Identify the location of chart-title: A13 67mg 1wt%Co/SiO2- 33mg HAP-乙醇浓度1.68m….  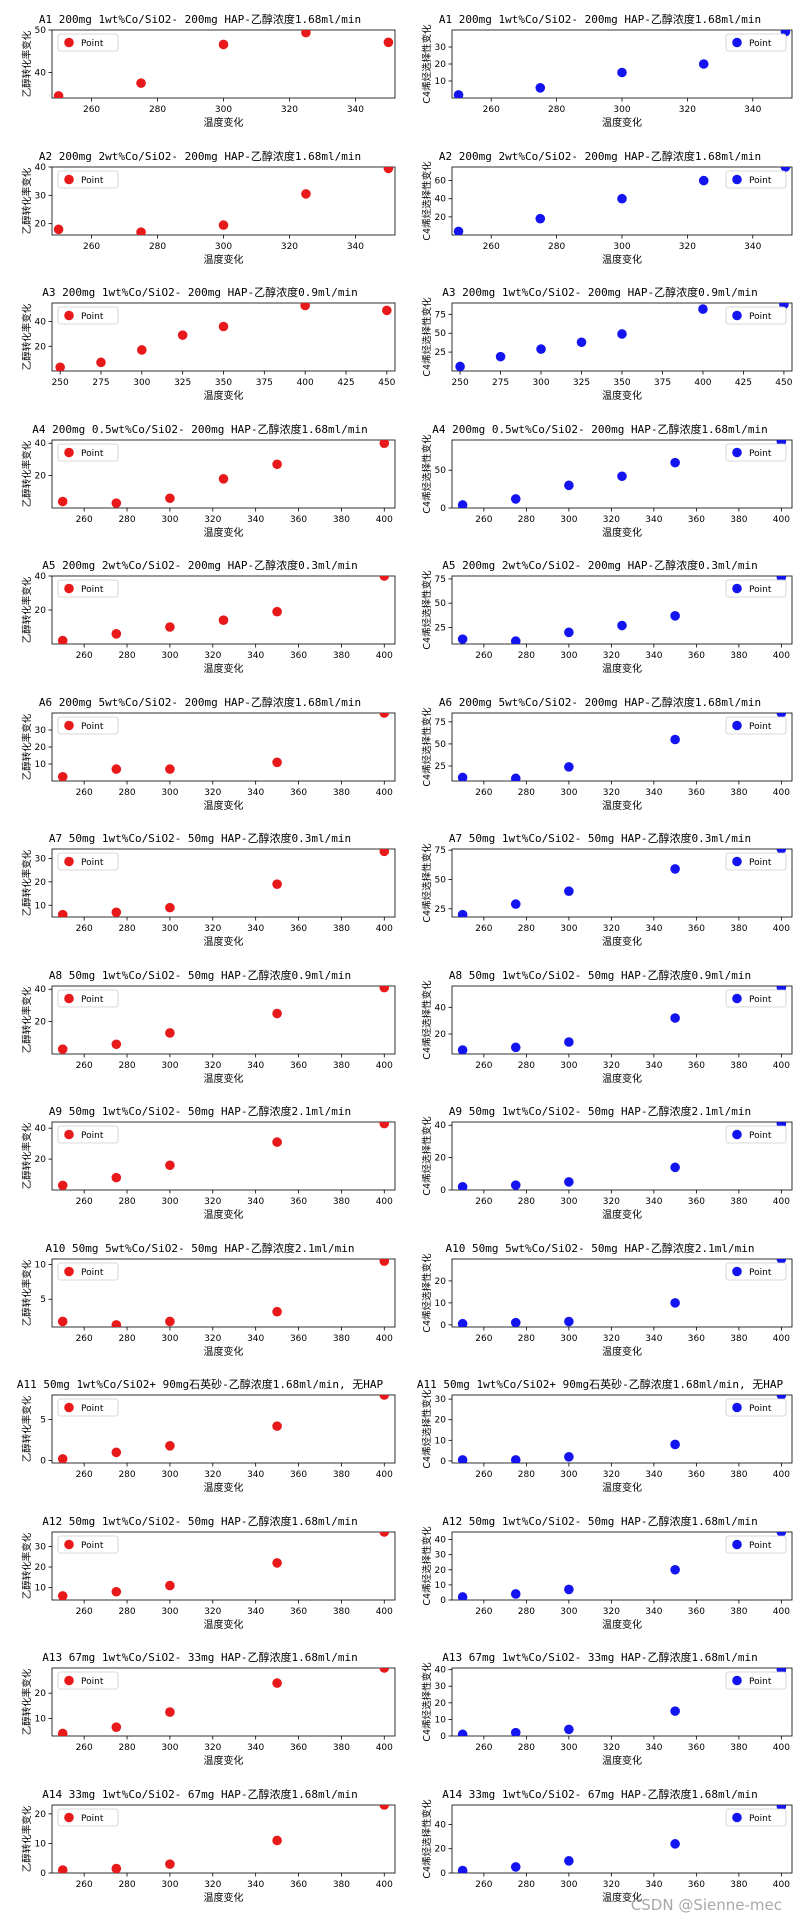
(200, 1657).